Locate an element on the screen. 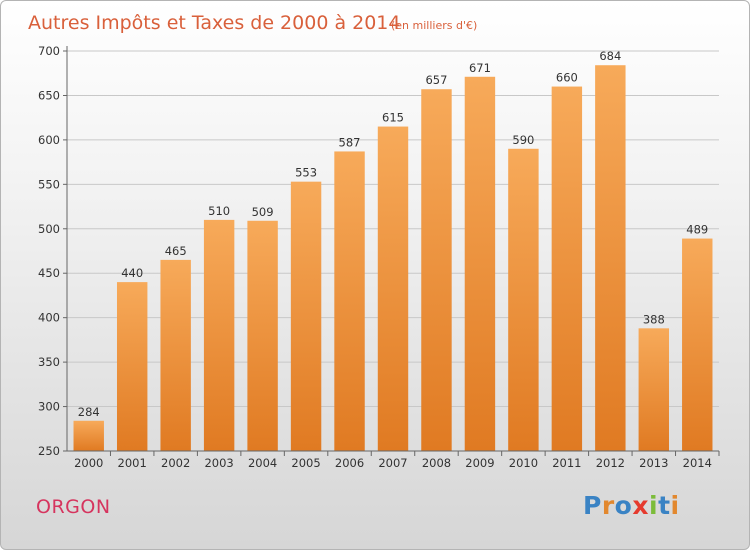 This screenshot has width=750, height=550. bar-value-label: 510 is located at coordinates (219, 211).